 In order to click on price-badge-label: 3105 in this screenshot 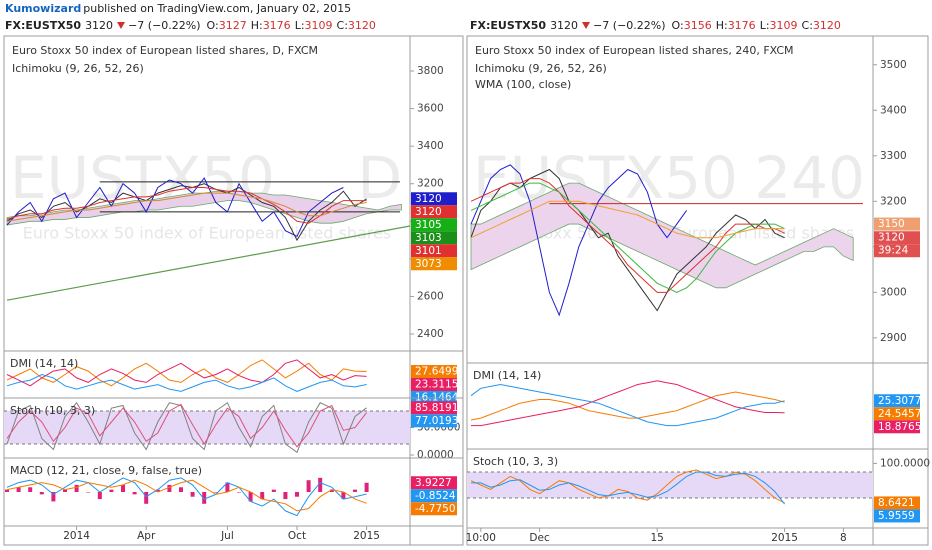, I will do `click(428, 225)`.